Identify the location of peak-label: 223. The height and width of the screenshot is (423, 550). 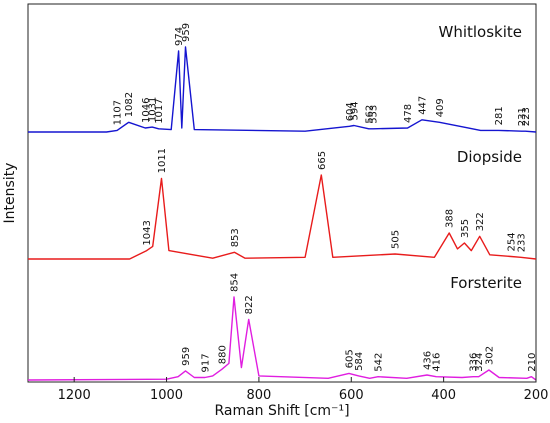
(526, 116).